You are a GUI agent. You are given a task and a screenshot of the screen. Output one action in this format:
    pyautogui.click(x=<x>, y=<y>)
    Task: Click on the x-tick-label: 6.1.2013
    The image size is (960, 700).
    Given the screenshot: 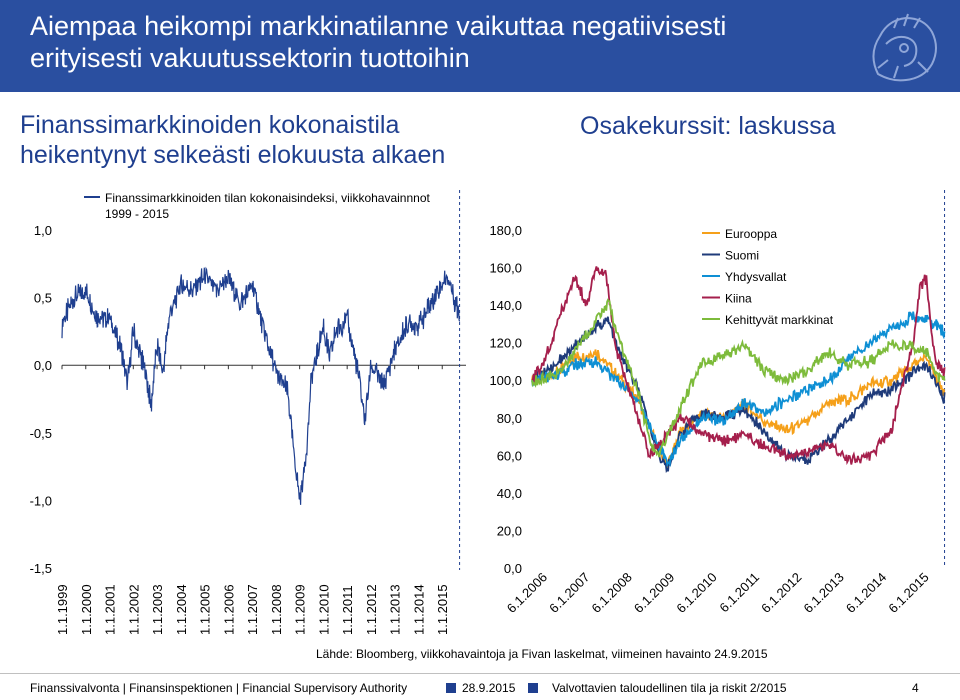 What is the action you would take?
    pyautogui.click(x=824, y=593)
    